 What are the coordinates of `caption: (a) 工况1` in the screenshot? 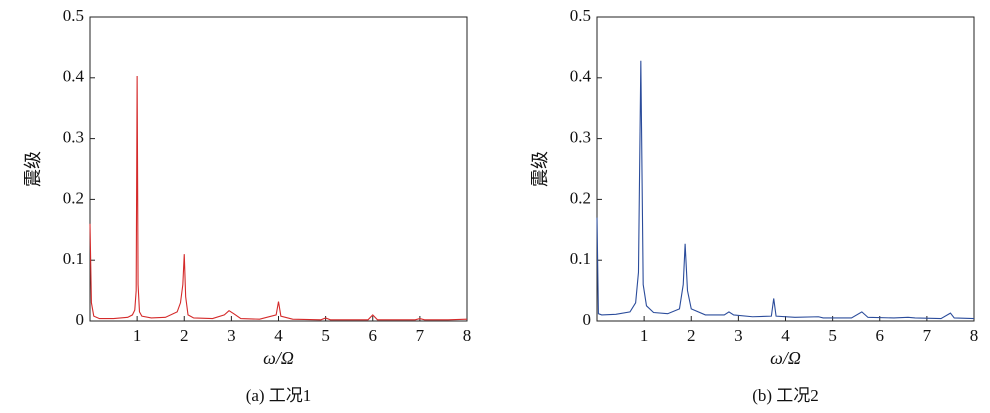 It's located at (279, 395).